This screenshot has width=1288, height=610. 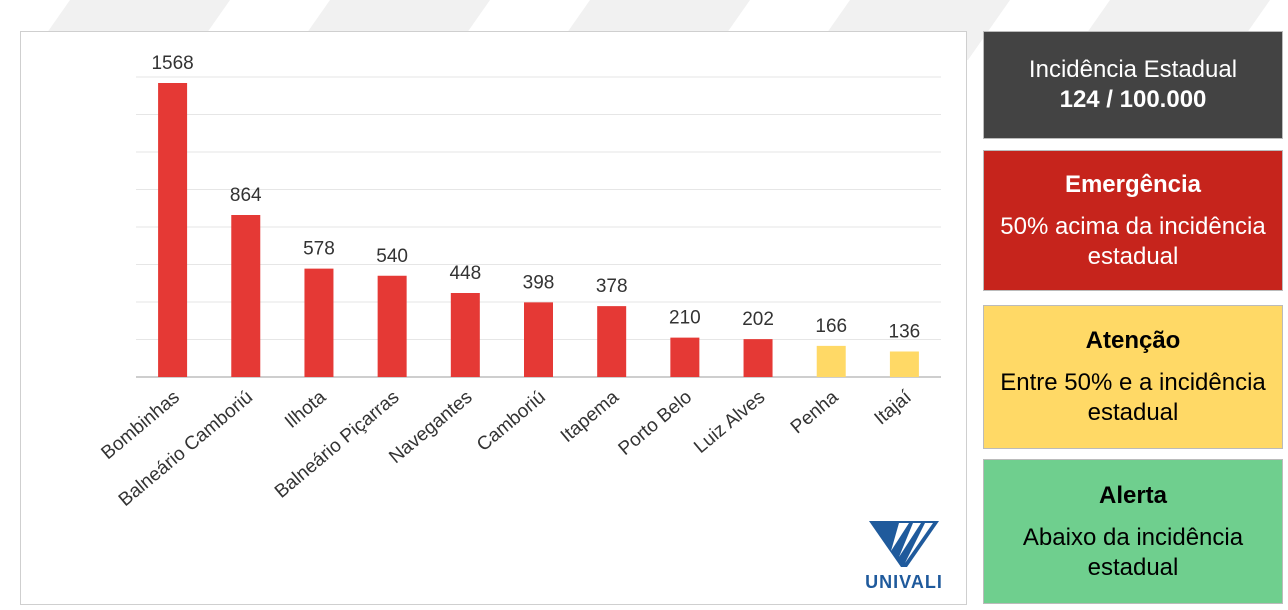 What do you see at coordinates (511, 421) in the screenshot?
I see `x-tick-label: Camboriú` at bounding box center [511, 421].